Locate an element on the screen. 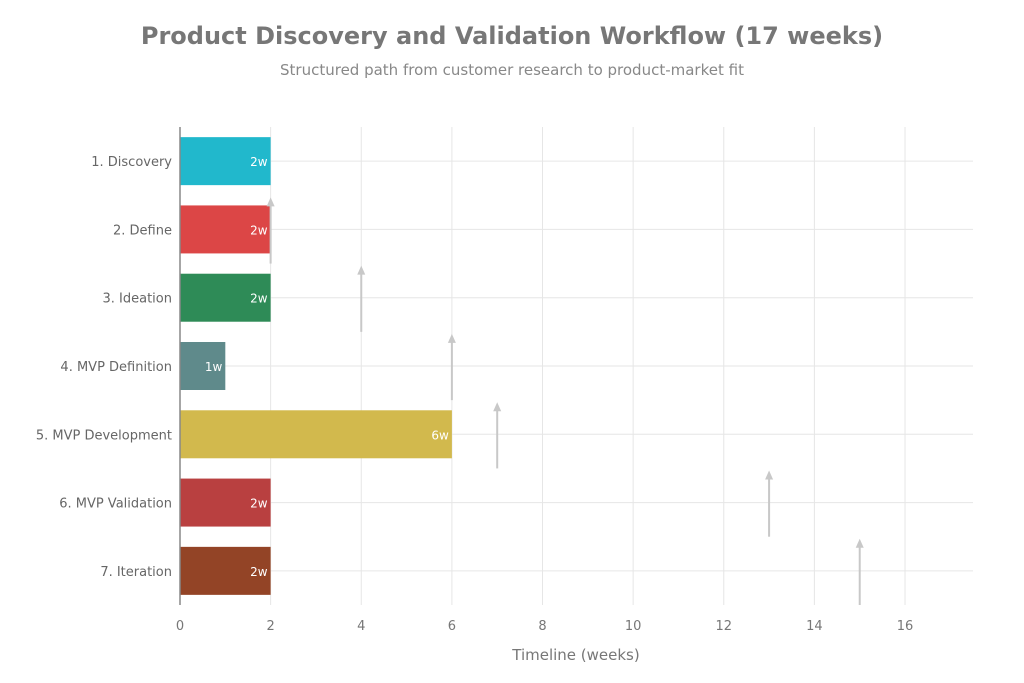  y-tick-label: 1. Discovery is located at coordinates (131, 162).